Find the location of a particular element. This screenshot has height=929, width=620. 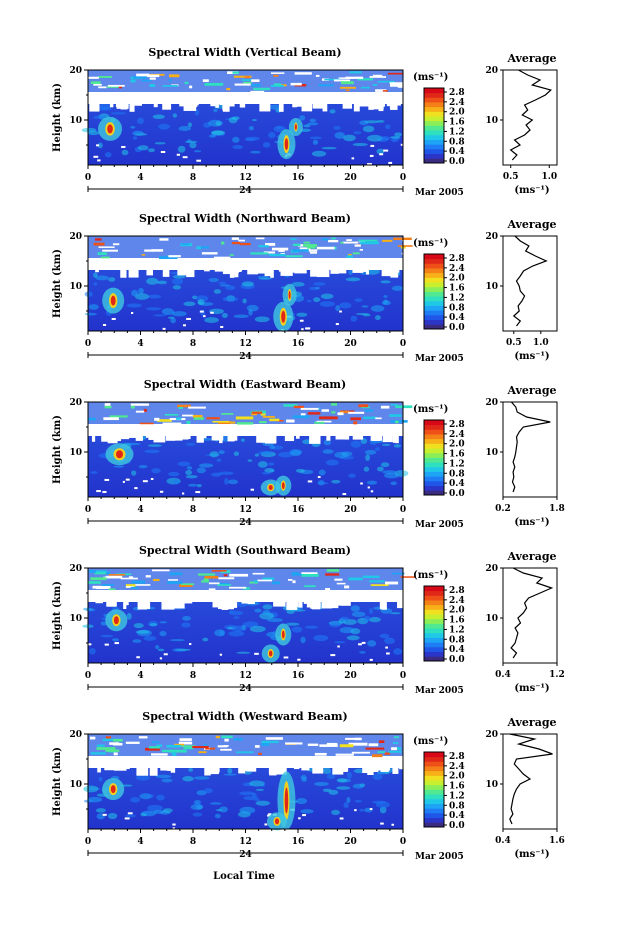

colorbar-tick-label: 2.4 is located at coordinates (457, 601).